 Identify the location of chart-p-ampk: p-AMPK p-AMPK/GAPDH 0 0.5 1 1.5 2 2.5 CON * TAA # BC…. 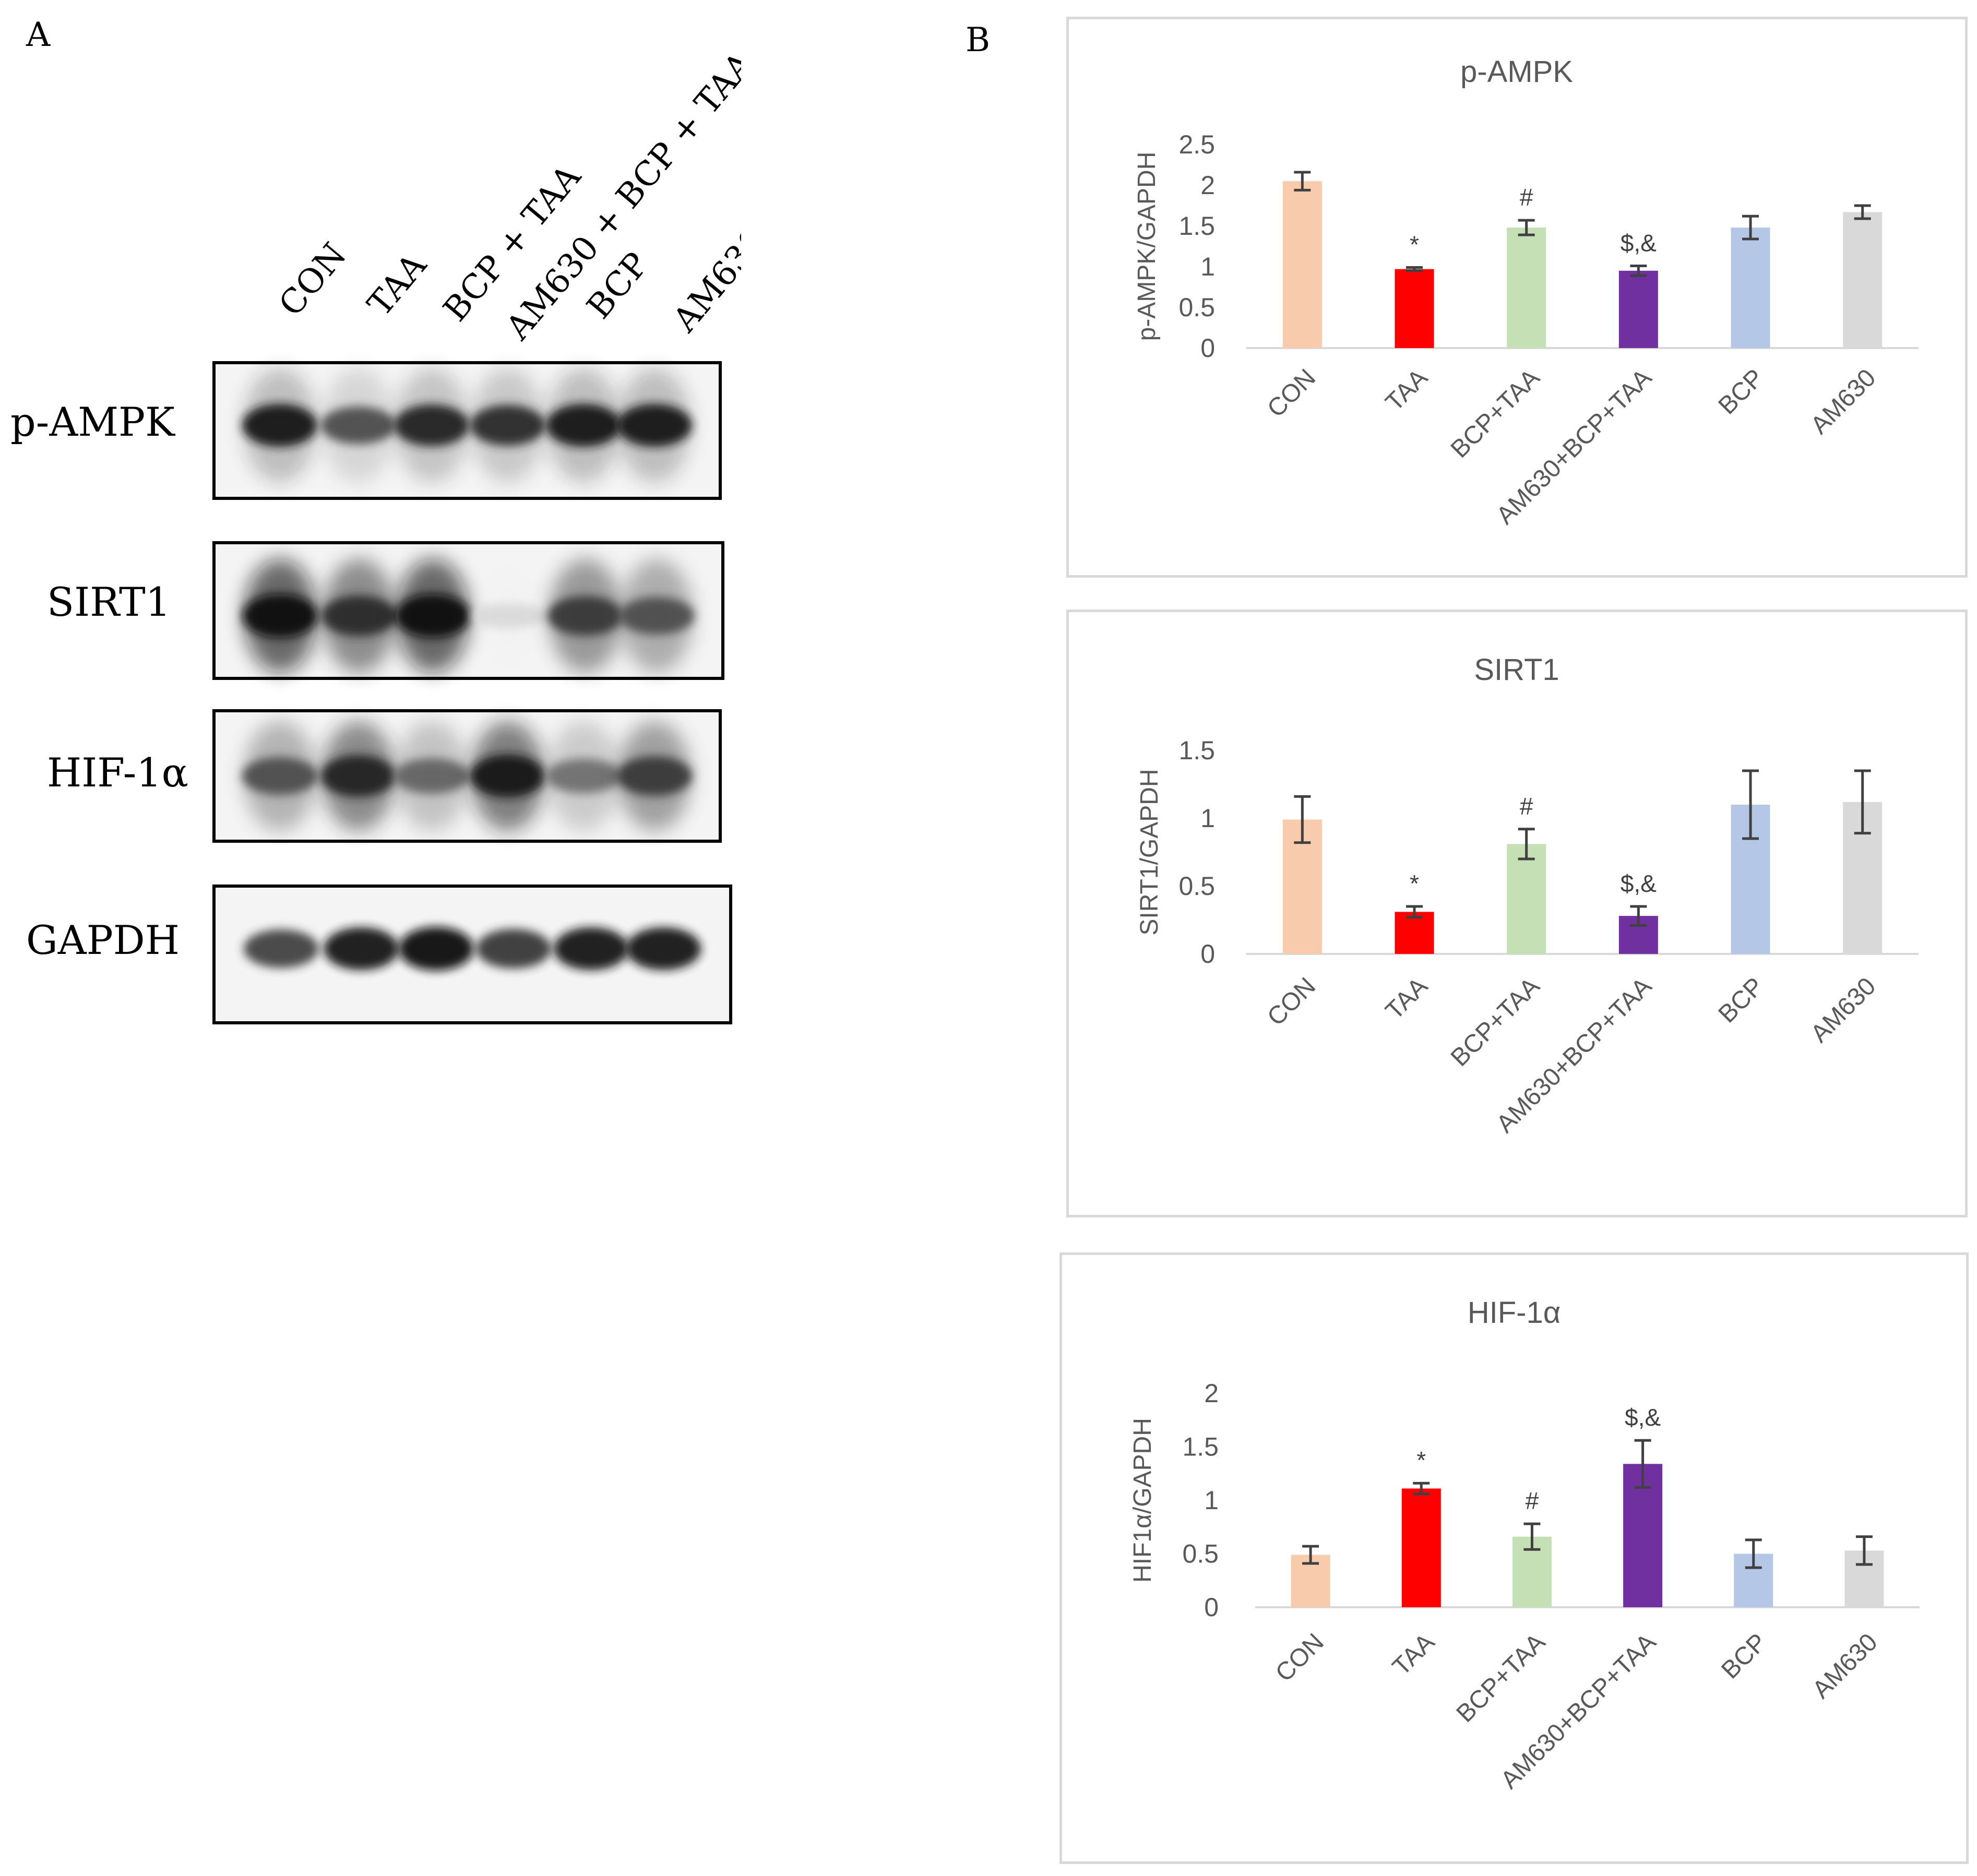
(1517, 297).